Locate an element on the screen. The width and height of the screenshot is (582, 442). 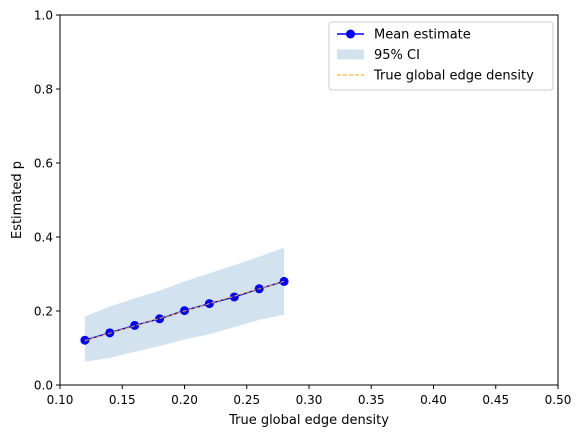
series-marker-layer is located at coordinates (184, 310).